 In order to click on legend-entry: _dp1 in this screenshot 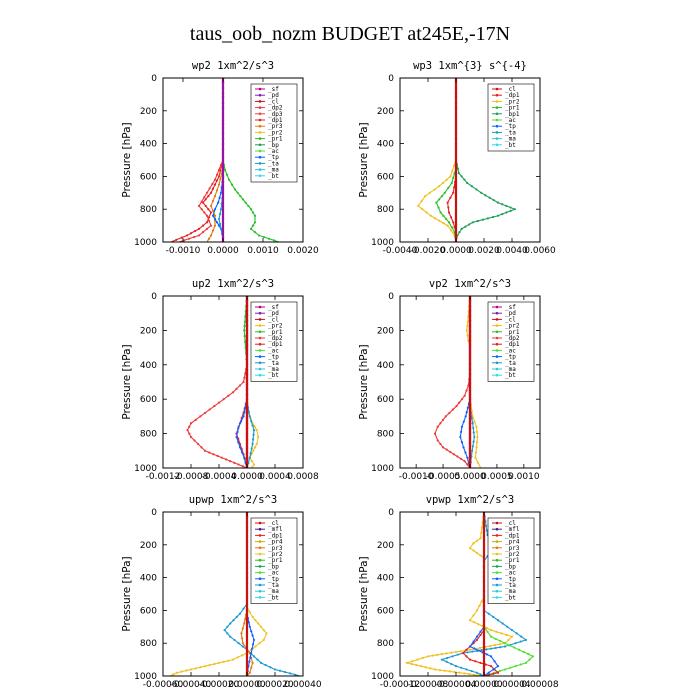, I will do `click(275, 535)`.